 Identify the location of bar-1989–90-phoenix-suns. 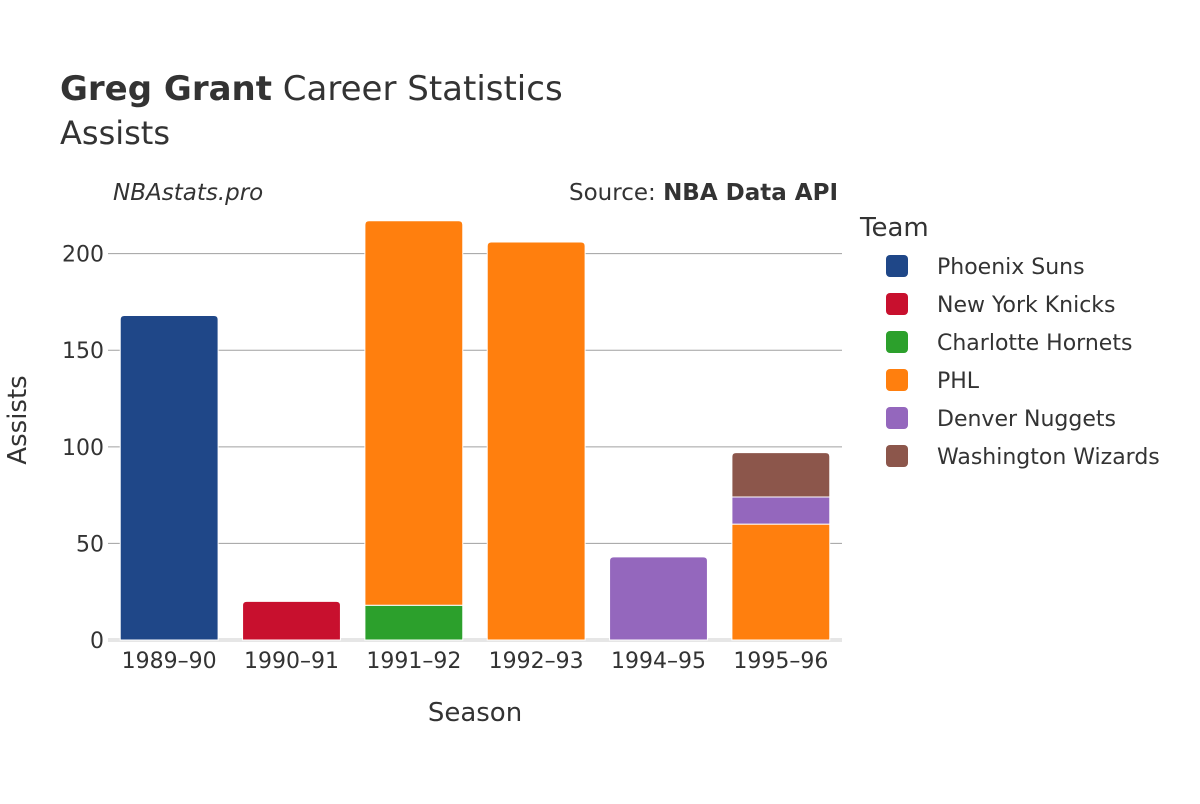
(169, 477).